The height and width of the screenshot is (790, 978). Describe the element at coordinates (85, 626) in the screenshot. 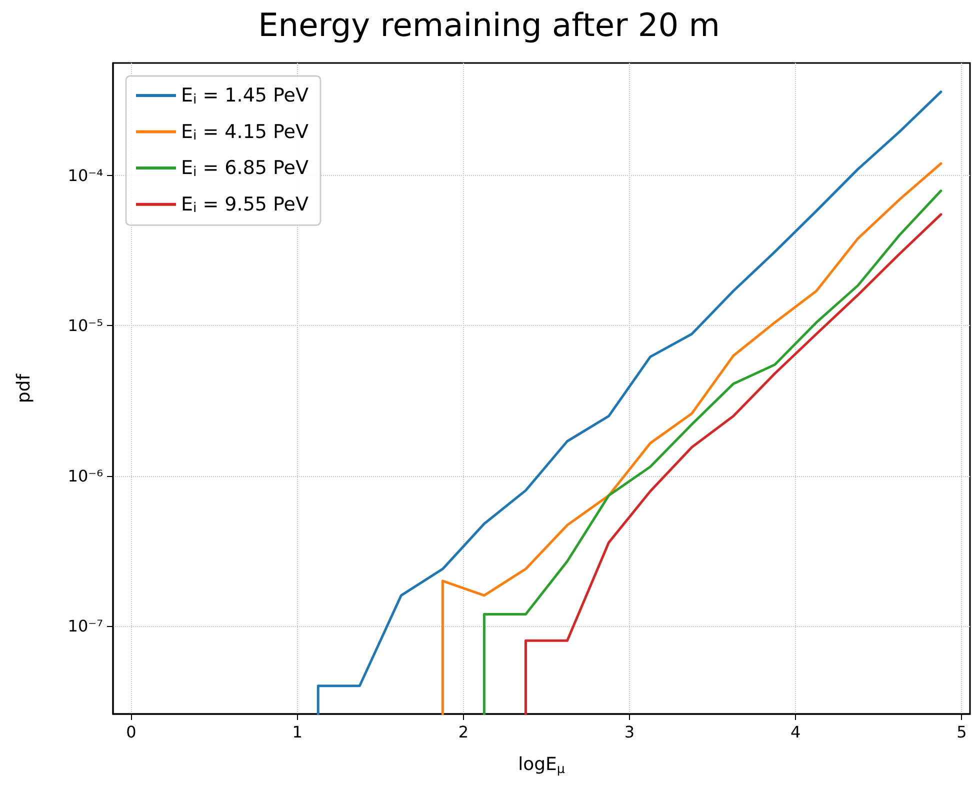

I see `y-tick-label: 10⁻⁷` at that location.